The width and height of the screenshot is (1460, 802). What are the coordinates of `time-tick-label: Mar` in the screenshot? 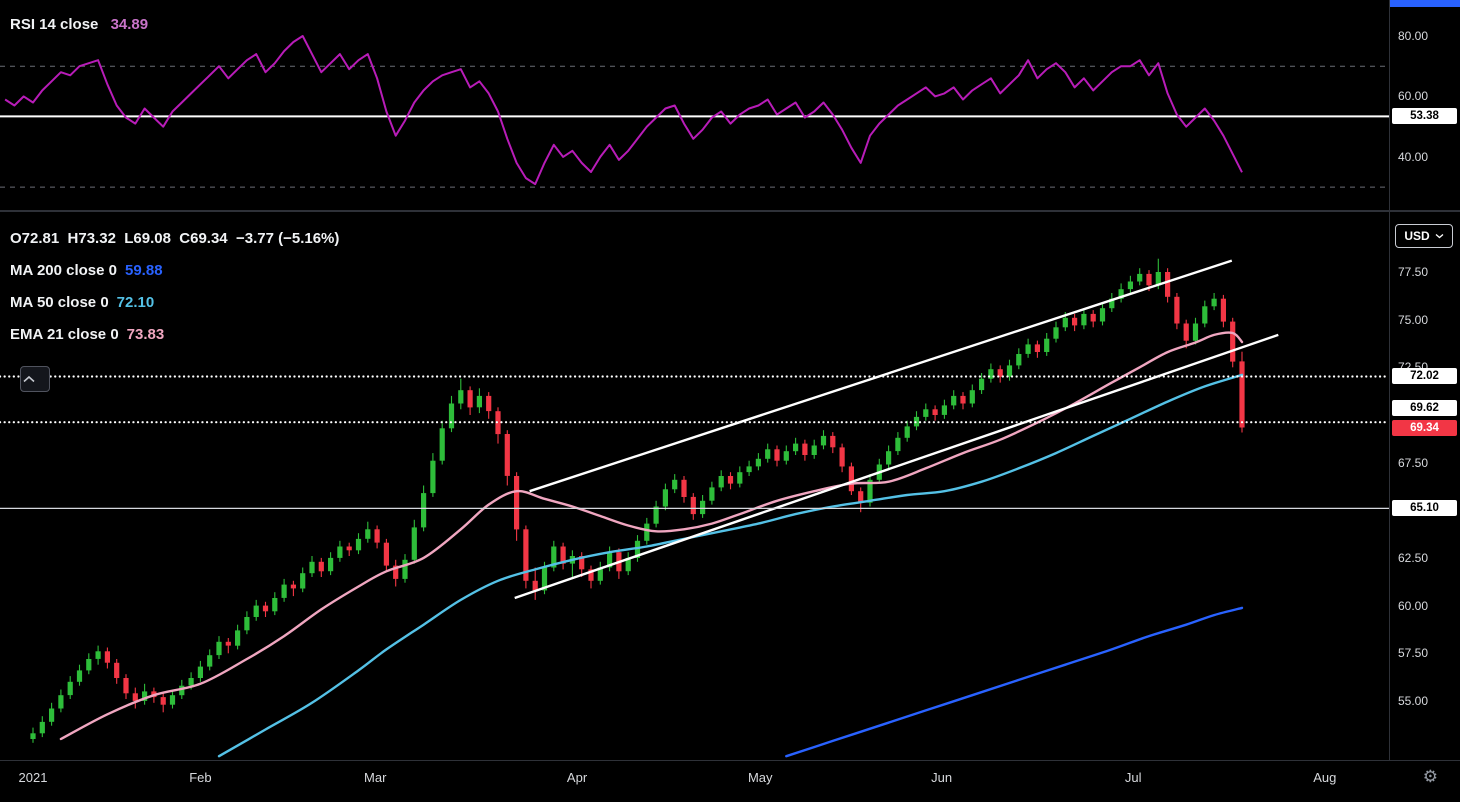 It's located at (375, 777).